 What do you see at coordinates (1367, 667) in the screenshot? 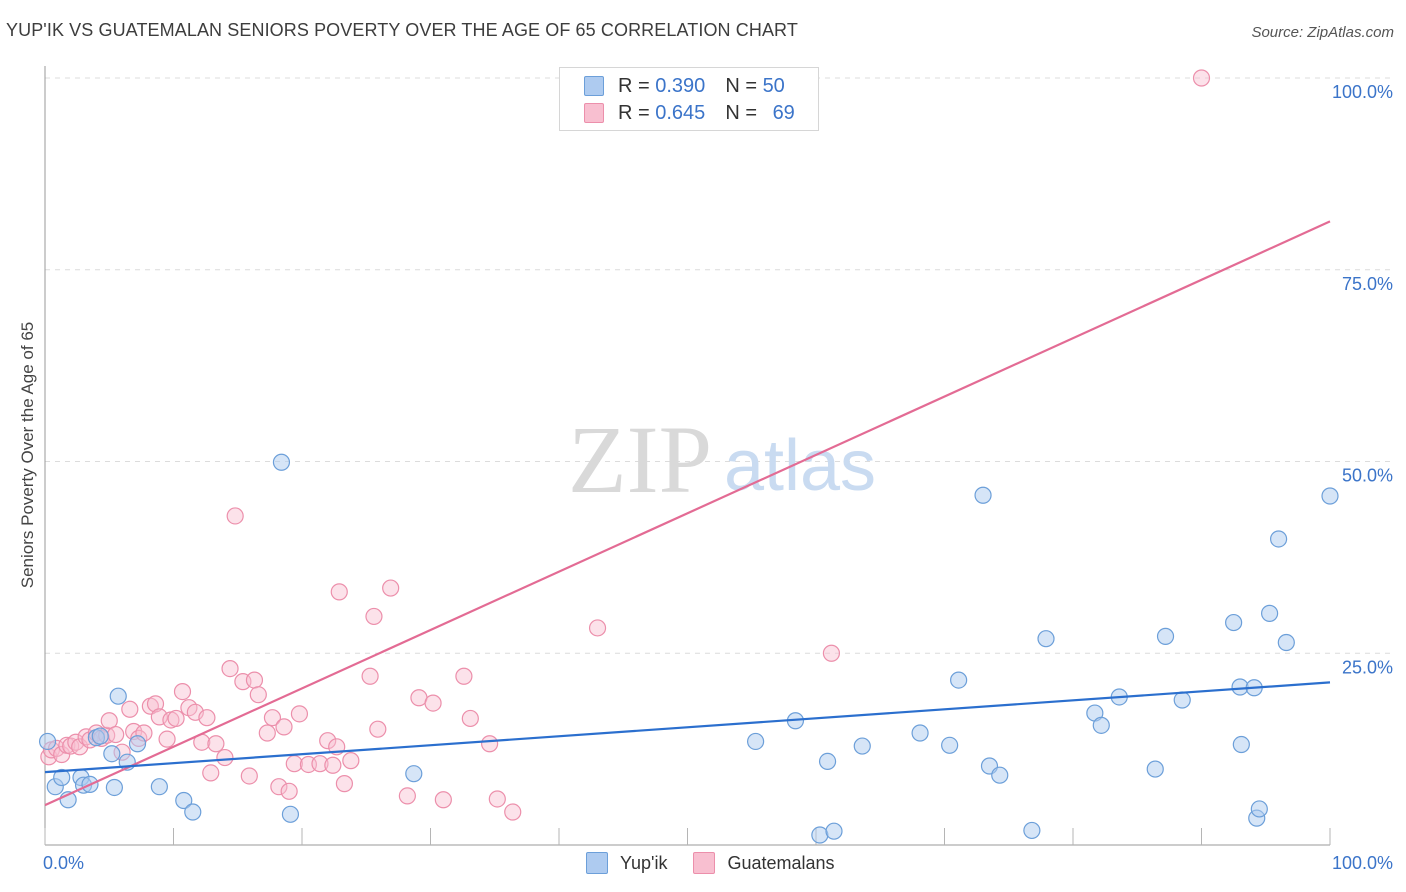
I see `y-tick-label: 25.0%` at bounding box center [1367, 667].